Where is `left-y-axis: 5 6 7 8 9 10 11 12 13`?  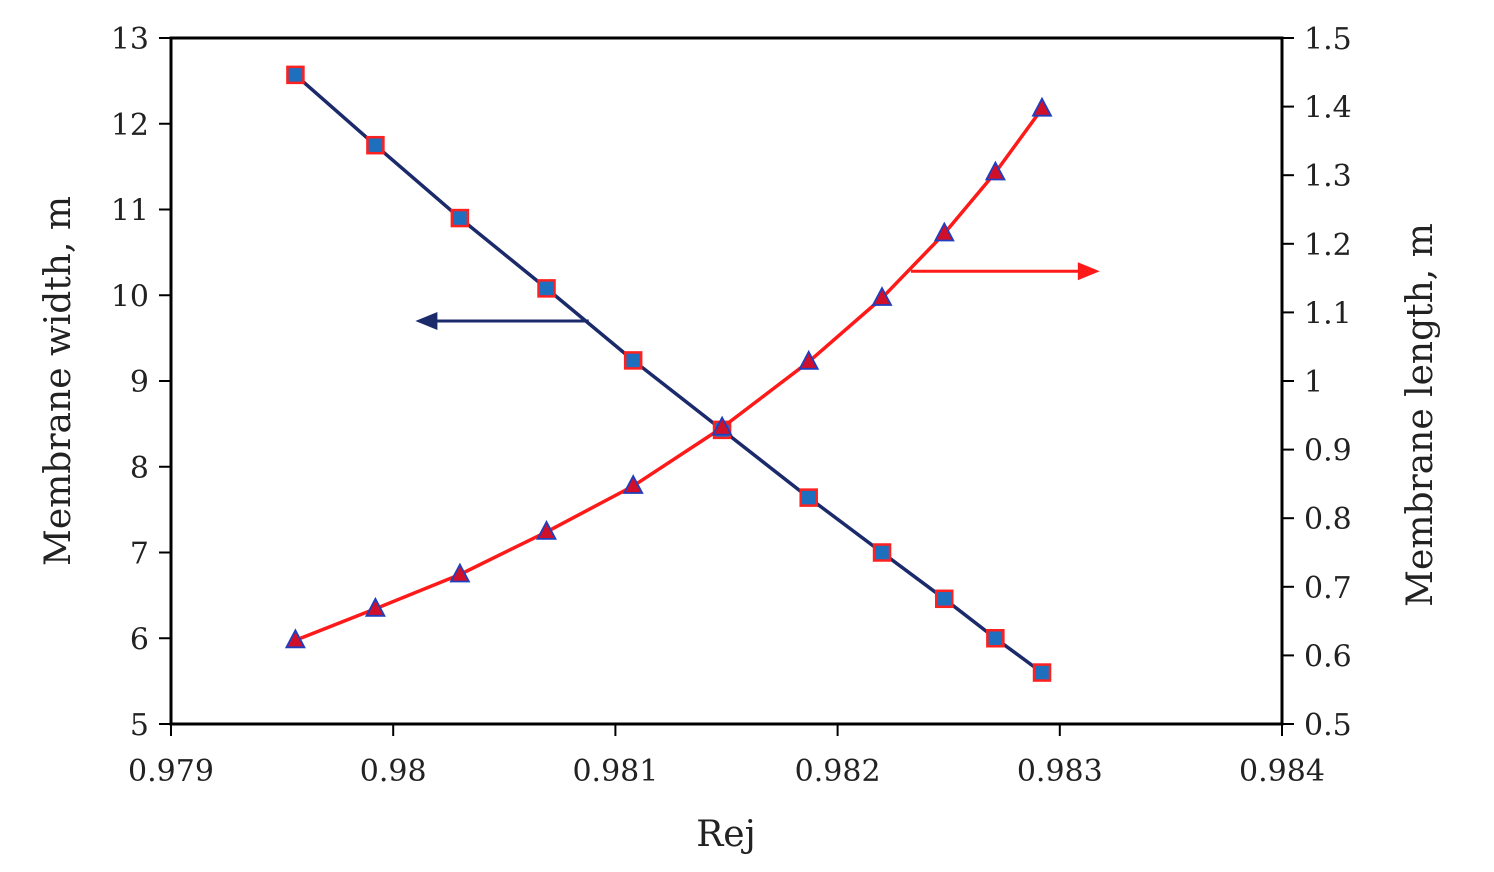
left-y-axis: 5 6 7 8 9 10 11 12 13 is located at coordinates (141, 382).